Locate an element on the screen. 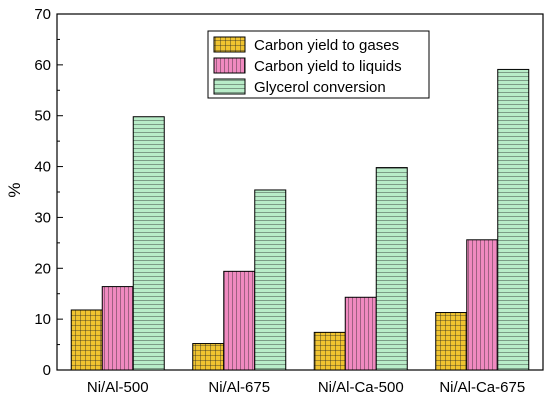  legend-label: Carbon yield to gases is located at coordinates (326, 45).